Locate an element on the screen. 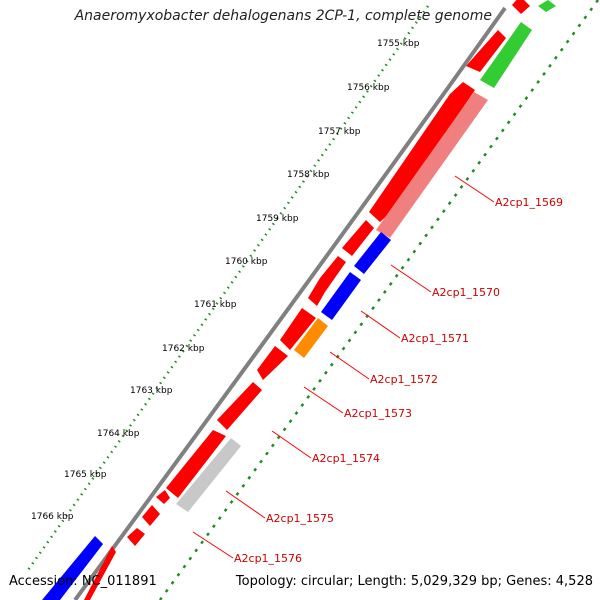 The height and width of the screenshot is (600, 600). tick-label: 1757 kbp is located at coordinates (339, 132).